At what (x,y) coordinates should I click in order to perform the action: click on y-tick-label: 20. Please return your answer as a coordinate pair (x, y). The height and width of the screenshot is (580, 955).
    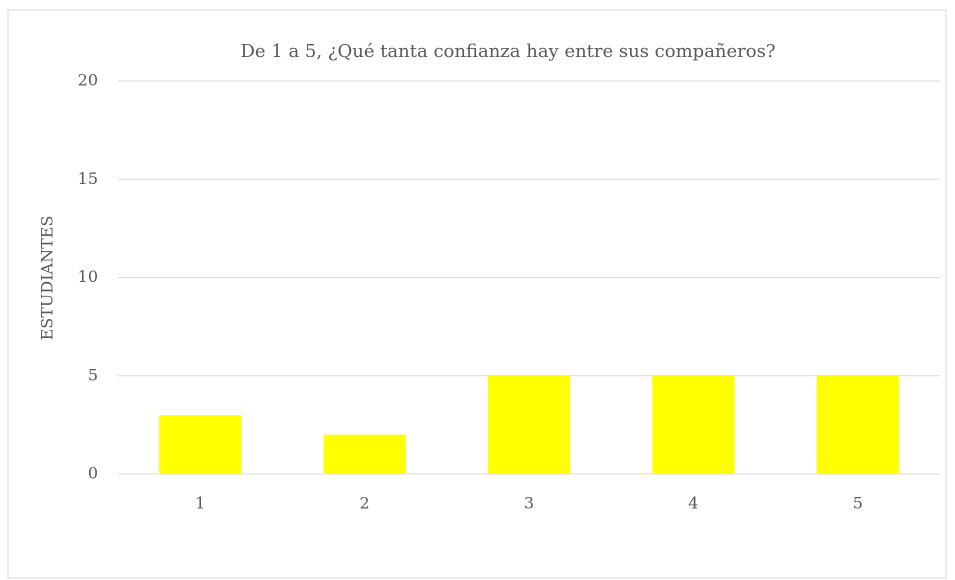
    Looking at the image, I should click on (88, 80).